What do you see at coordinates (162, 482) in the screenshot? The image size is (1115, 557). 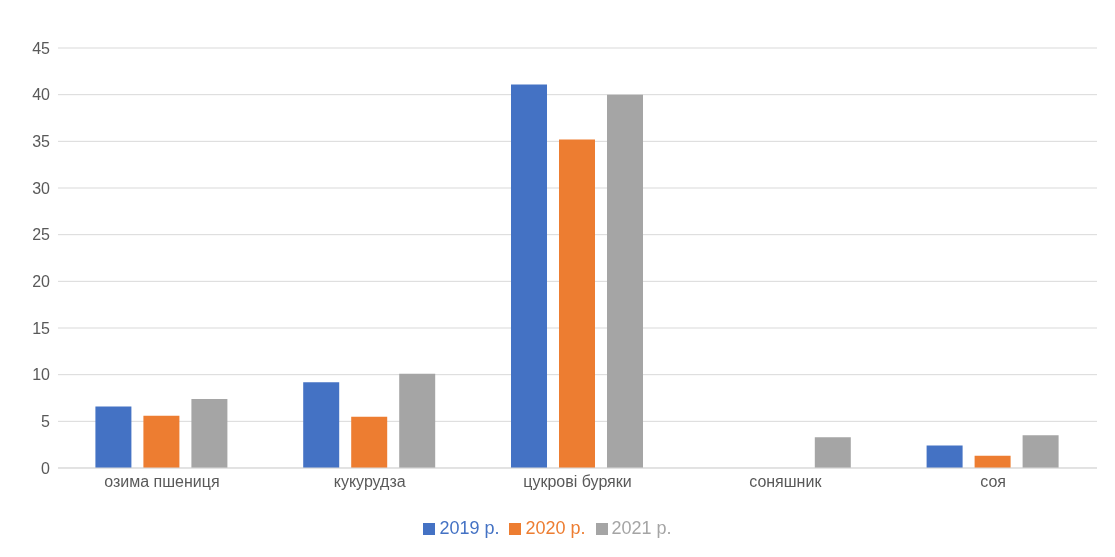 I see `x-tick-label: озима пшениця` at bounding box center [162, 482].